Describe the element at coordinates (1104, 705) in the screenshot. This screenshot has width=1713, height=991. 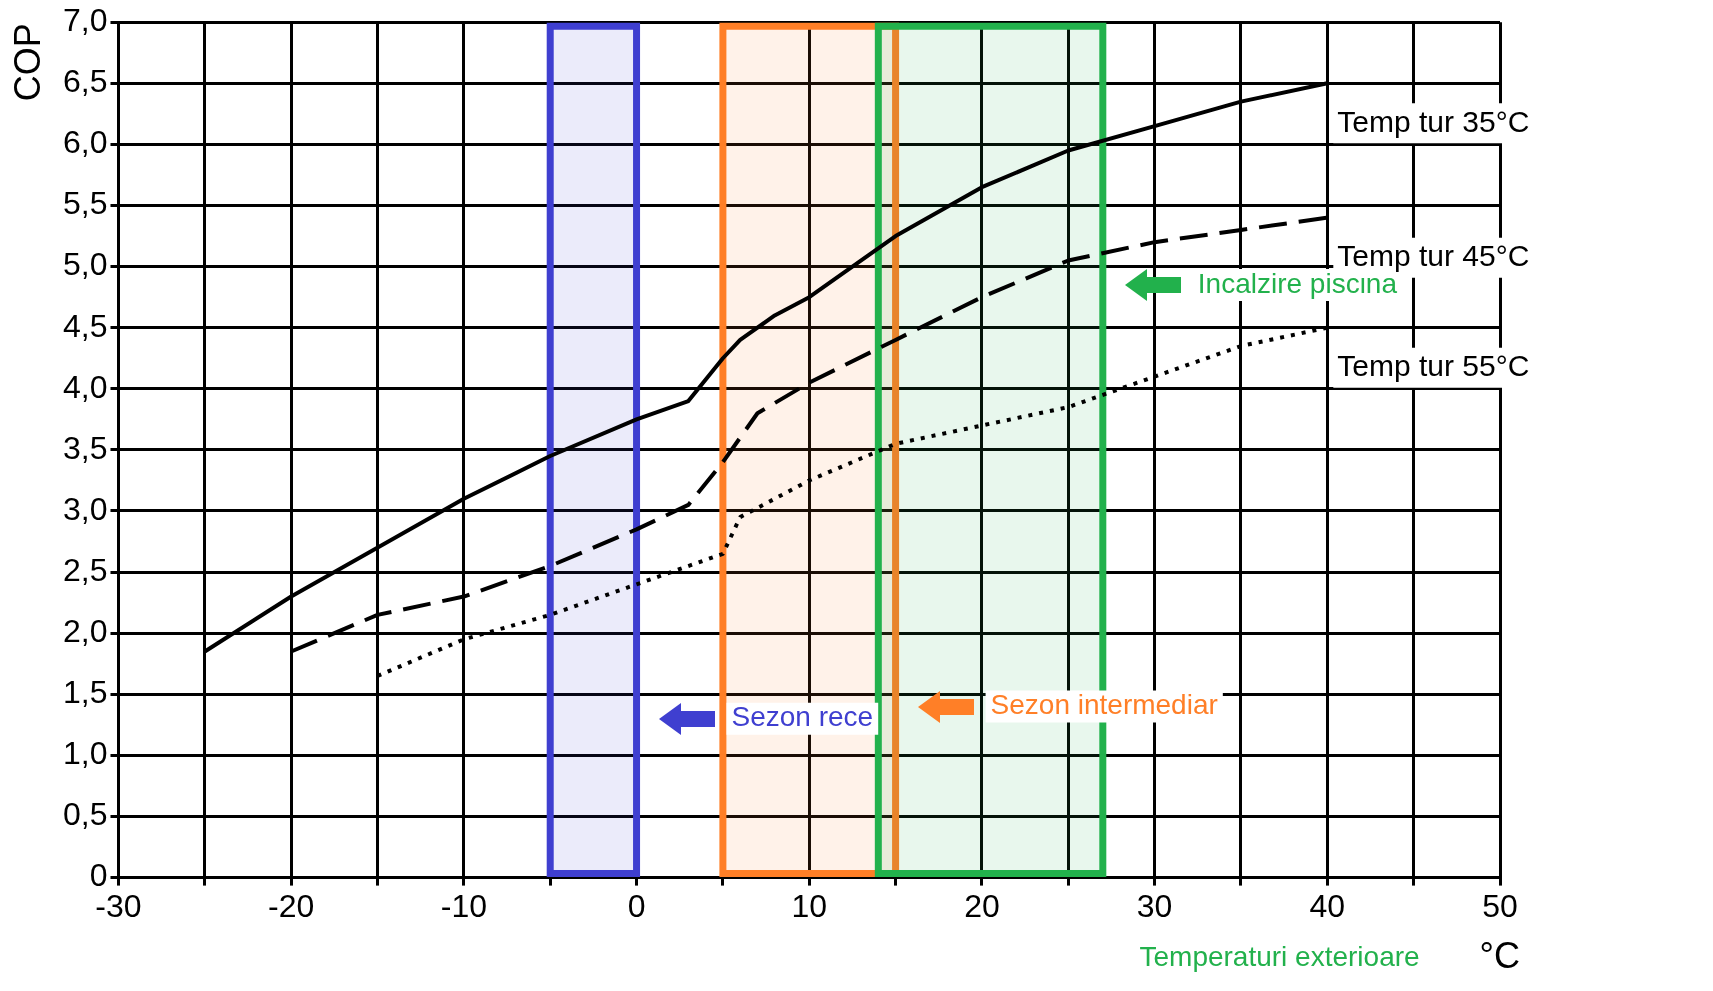
I see `band-label: Sezon intermediar` at that location.